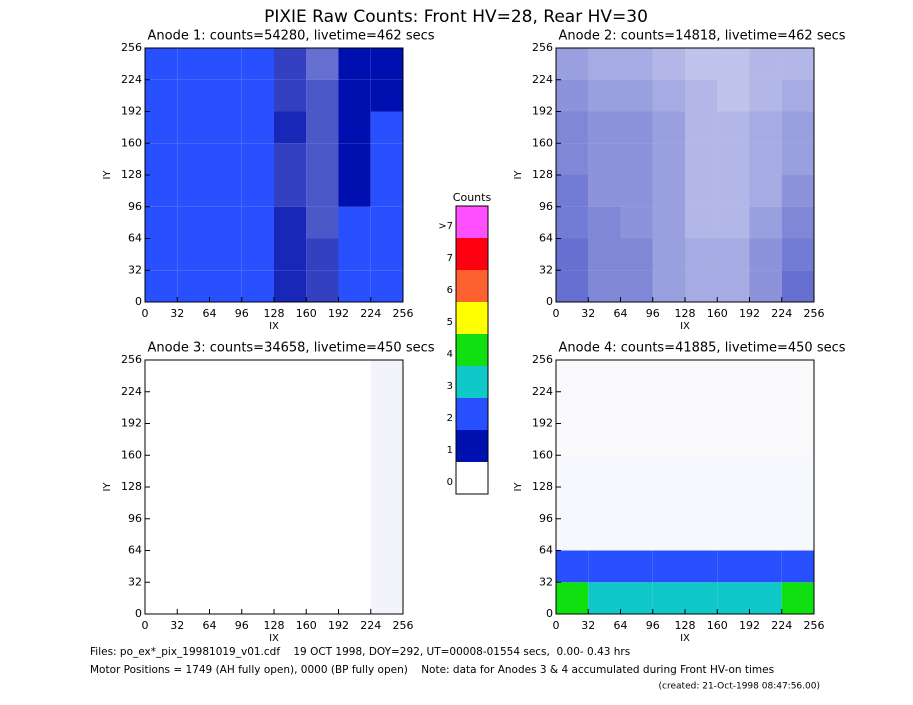  Describe the element at coordinates (450, 450) in the screenshot. I see `colorbar-label: 1` at that location.